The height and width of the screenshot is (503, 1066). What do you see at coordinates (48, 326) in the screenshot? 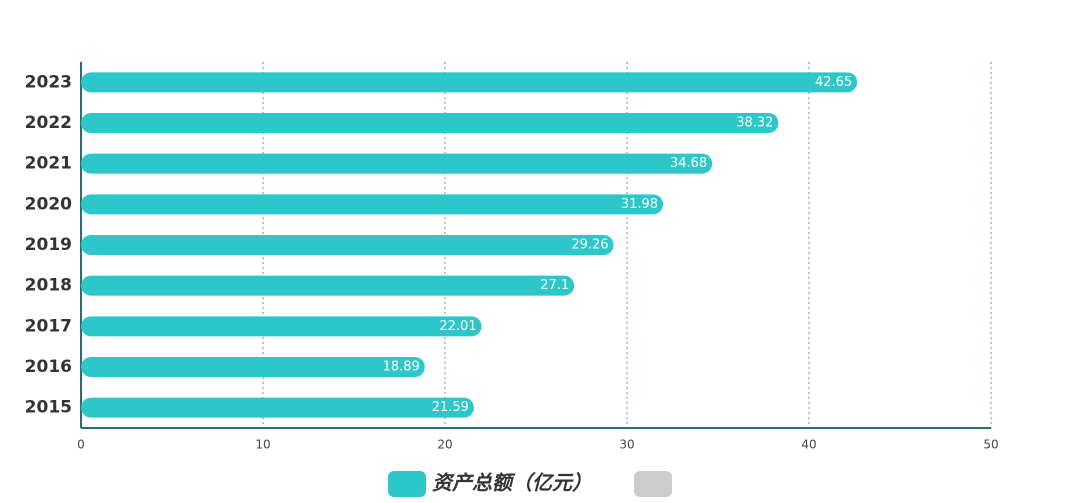
I see `y-tick-label: 2017` at bounding box center [48, 326].